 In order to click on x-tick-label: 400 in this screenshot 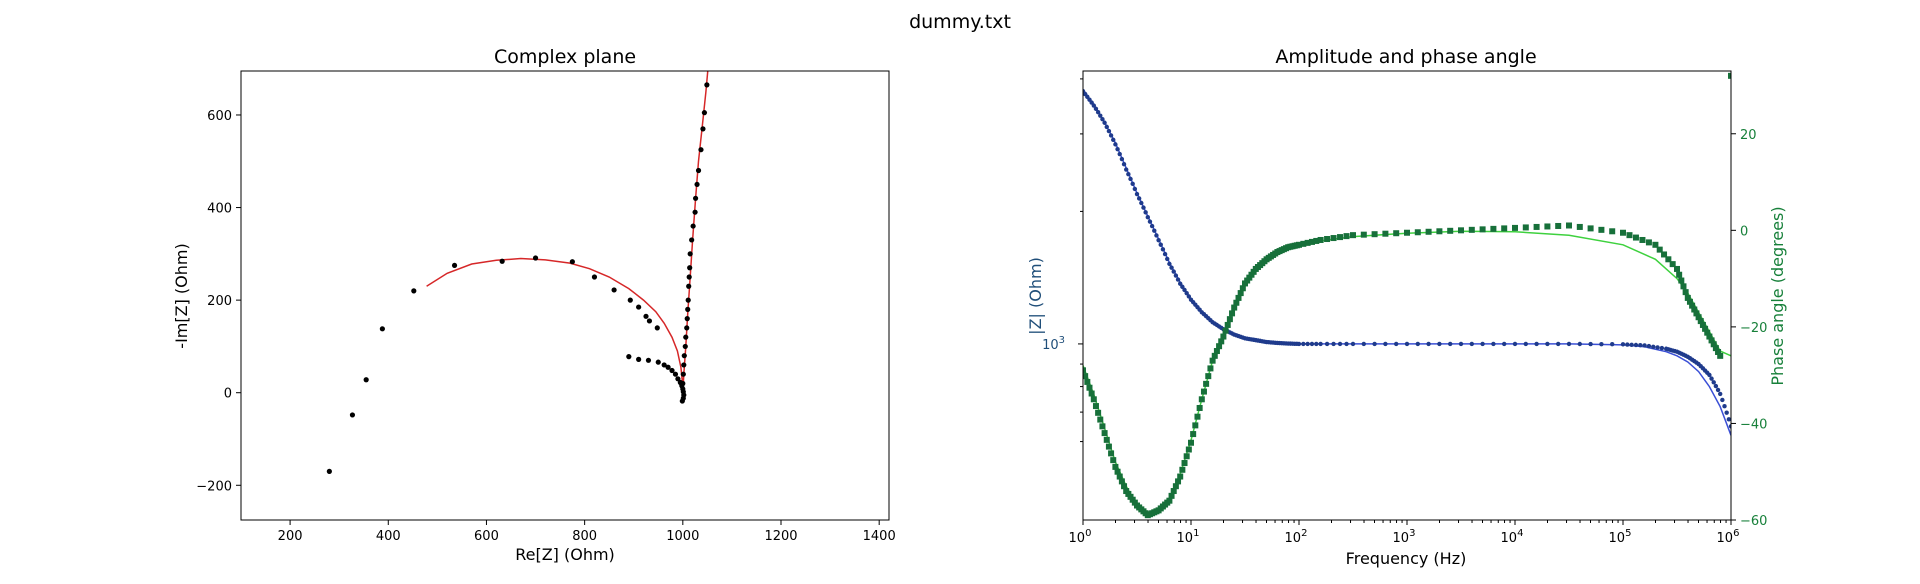, I will do `click(388, 536)`.